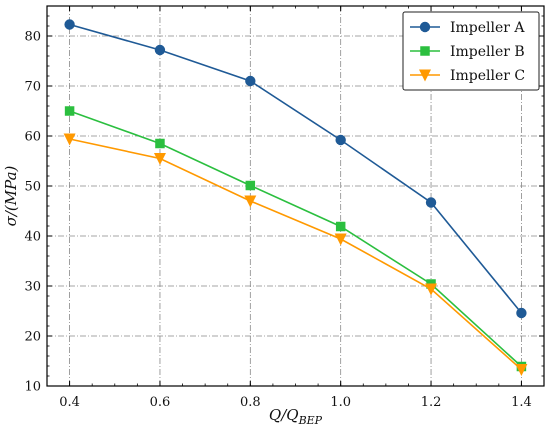 The width and height of the screenshot is (550, 434). I want to click on y-tick-label: 50, so click(32, 187).